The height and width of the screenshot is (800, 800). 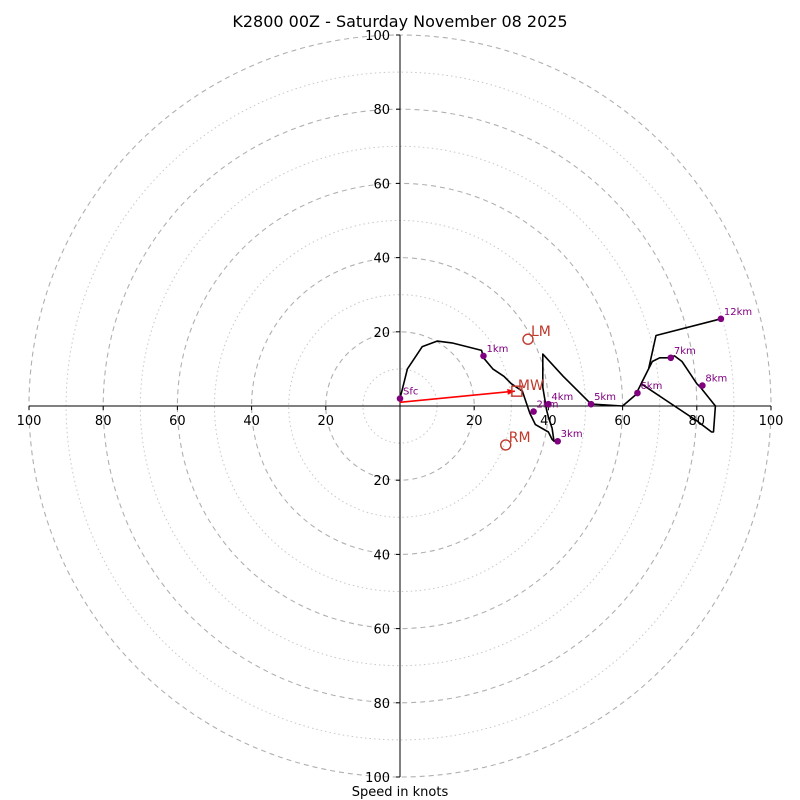 I want to click on mean-wind-arrowhead, so click(x=511, y=391).